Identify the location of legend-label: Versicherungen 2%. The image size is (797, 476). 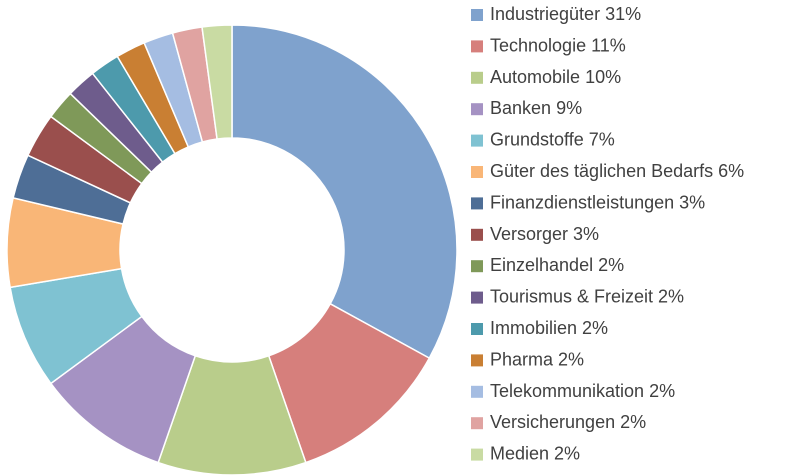
(568, 422).